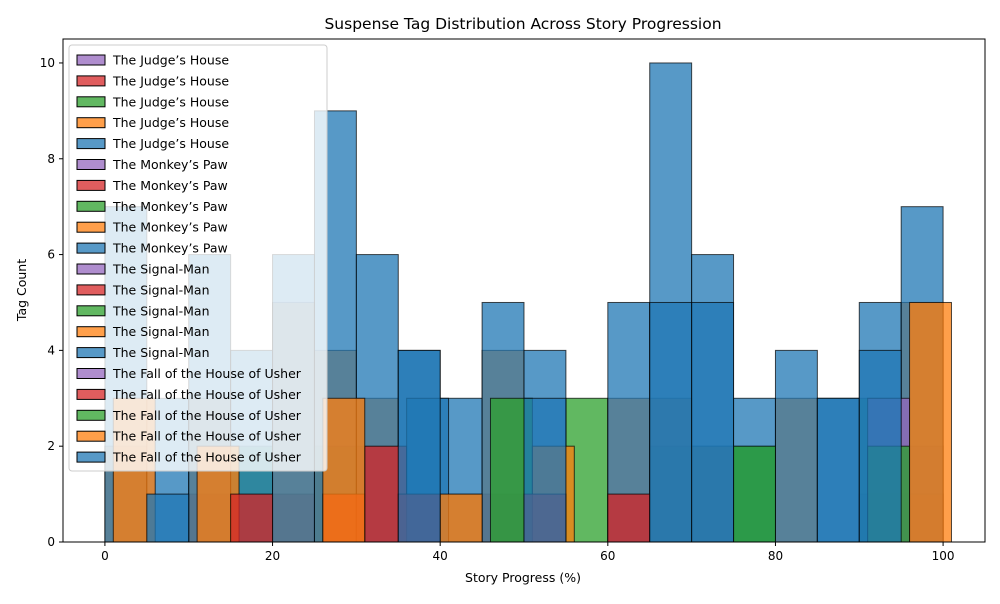  I want to click on x-tick-label: 60, so click(607, 556).